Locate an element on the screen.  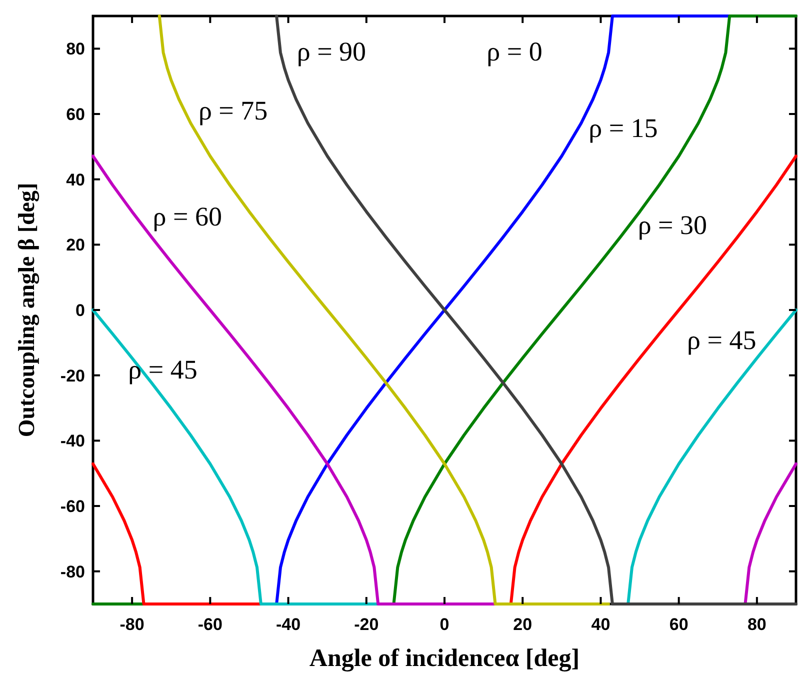
y-tick-label: 60 is located at coordinates (75, 114).